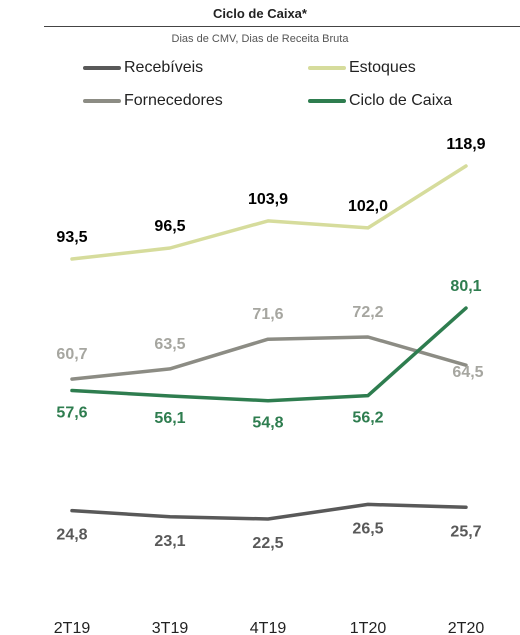 This screenshot has width=520, height=635. I want to click on data-label-ciclo-de-caixa-3t19: 56,1, so click(169, 418).